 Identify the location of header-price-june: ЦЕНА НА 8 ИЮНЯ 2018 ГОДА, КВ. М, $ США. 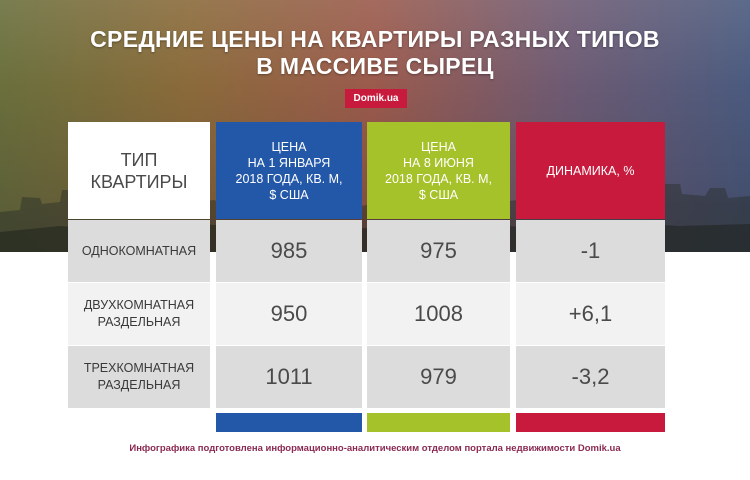
(438, 170).